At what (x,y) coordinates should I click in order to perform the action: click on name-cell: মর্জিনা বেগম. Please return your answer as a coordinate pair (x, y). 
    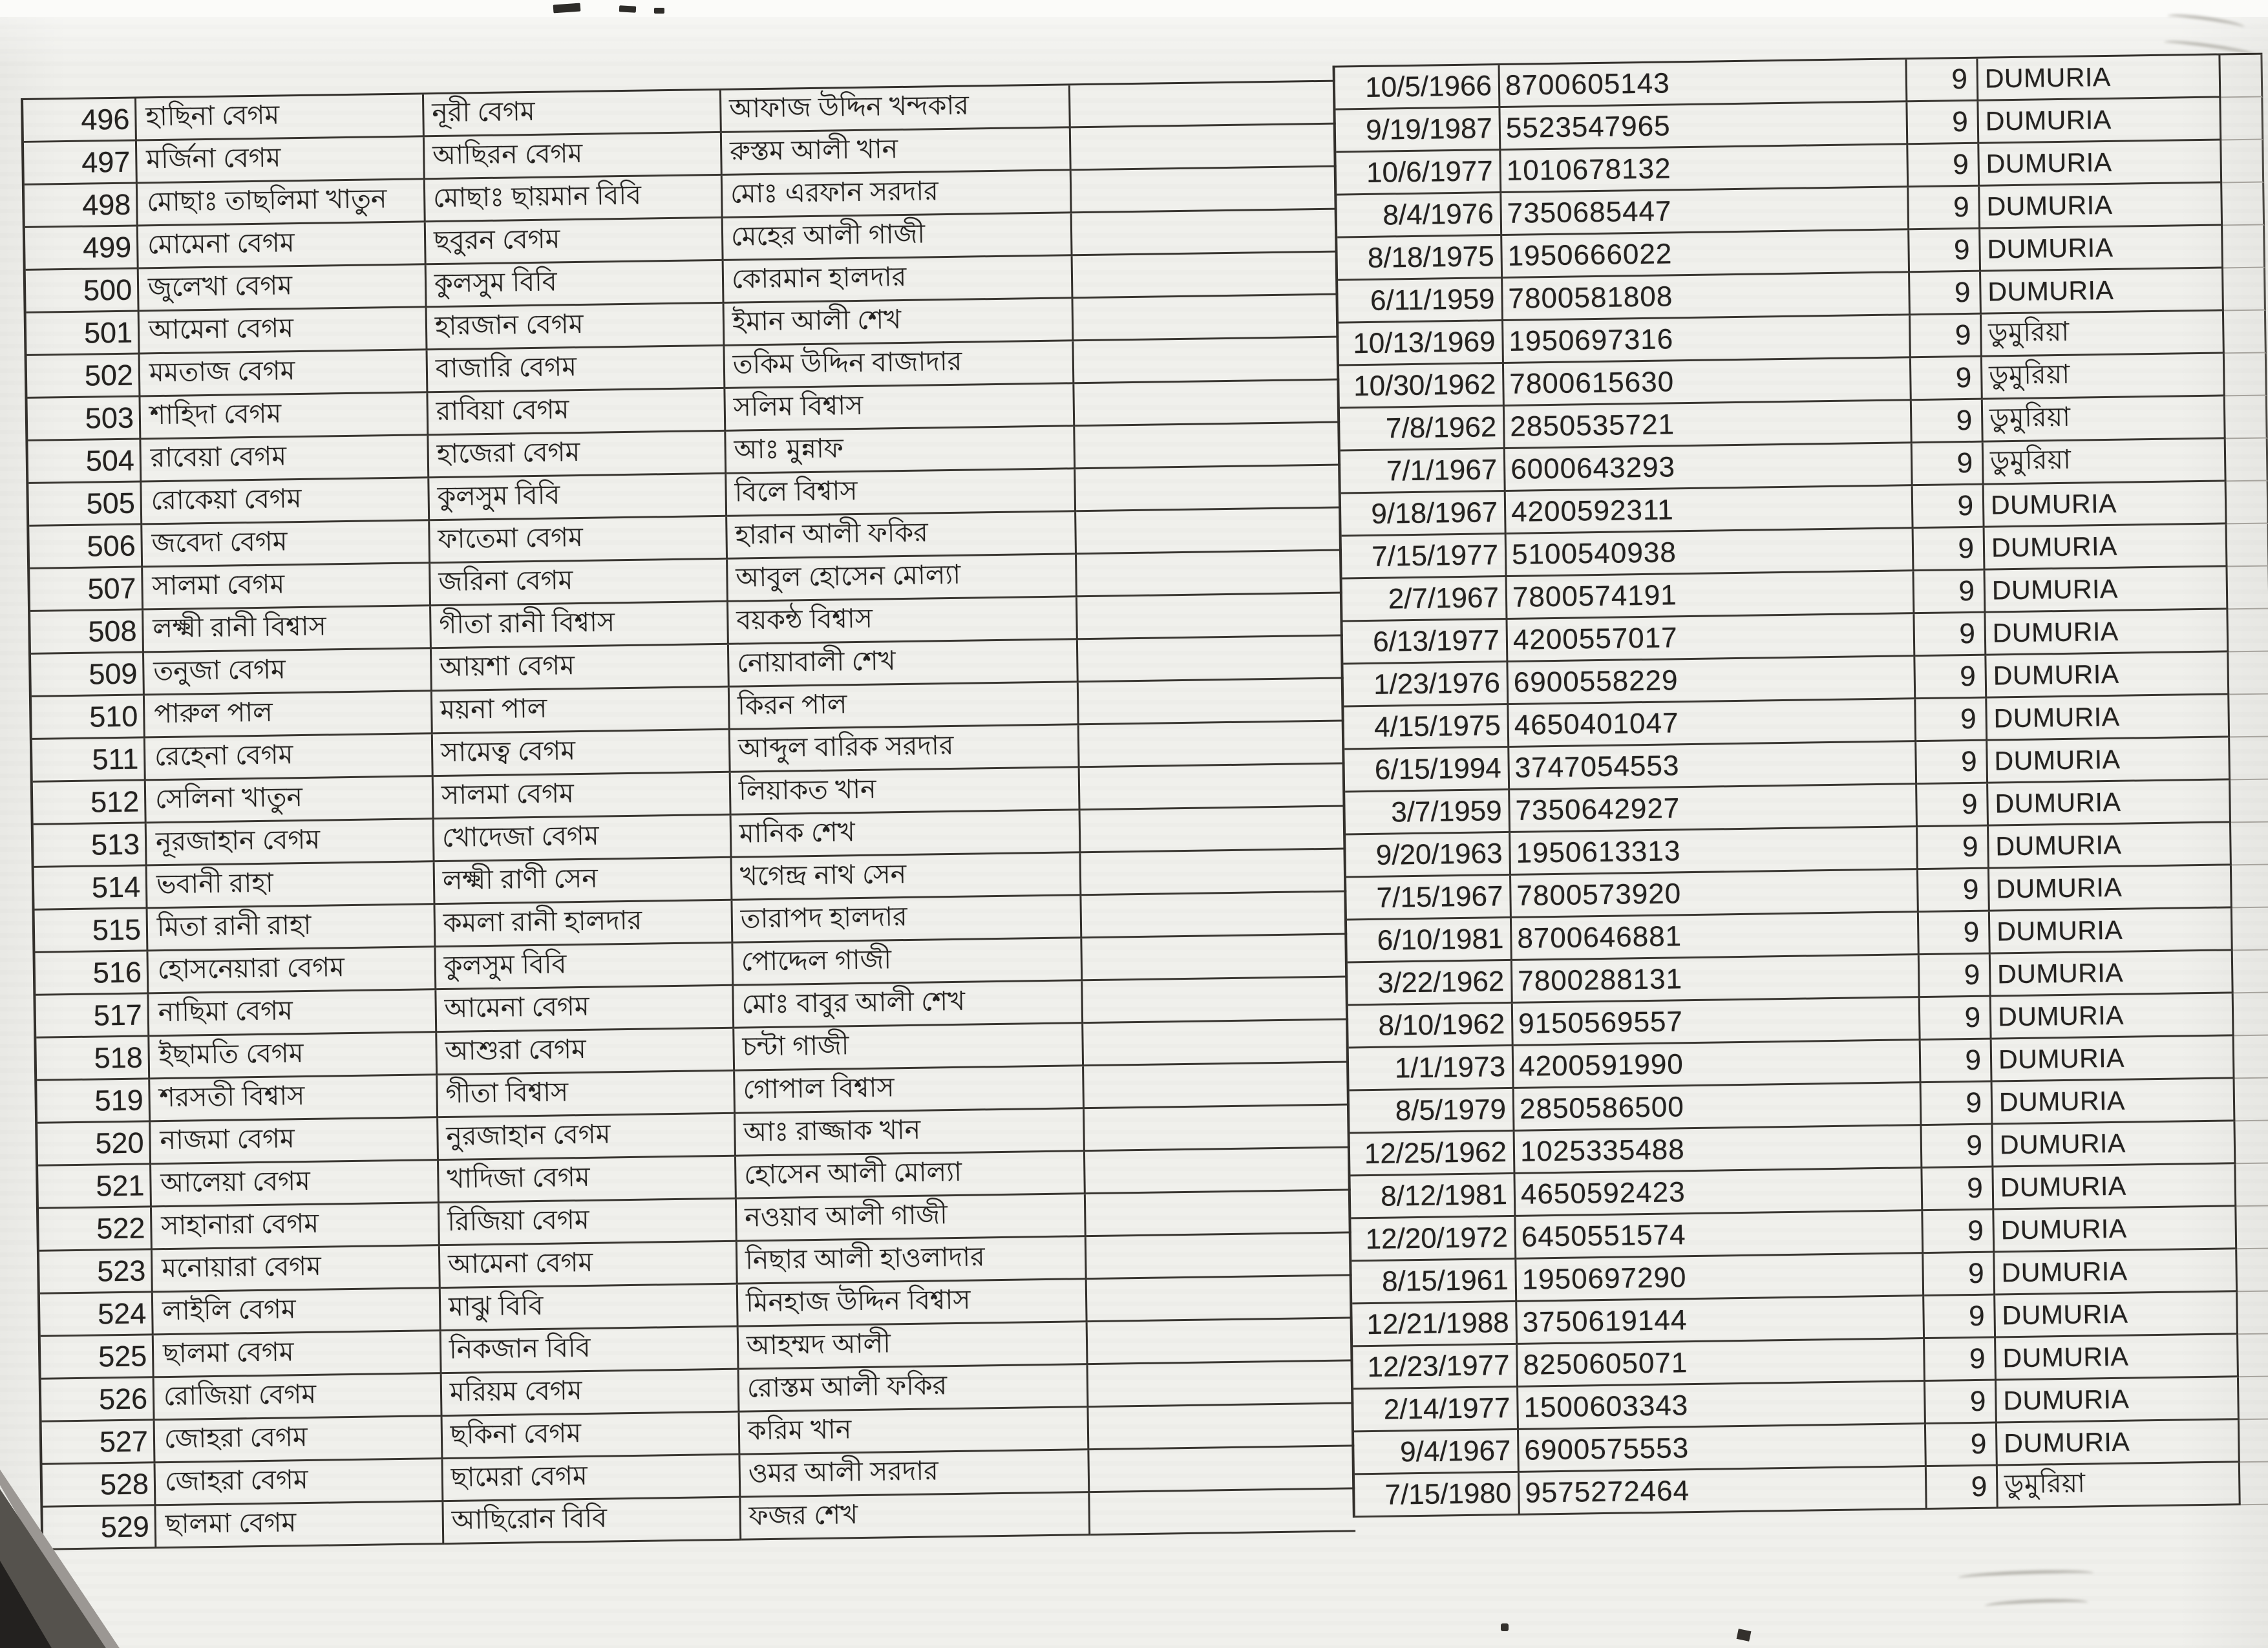
    Looking at the image, I should click on (280, 160).